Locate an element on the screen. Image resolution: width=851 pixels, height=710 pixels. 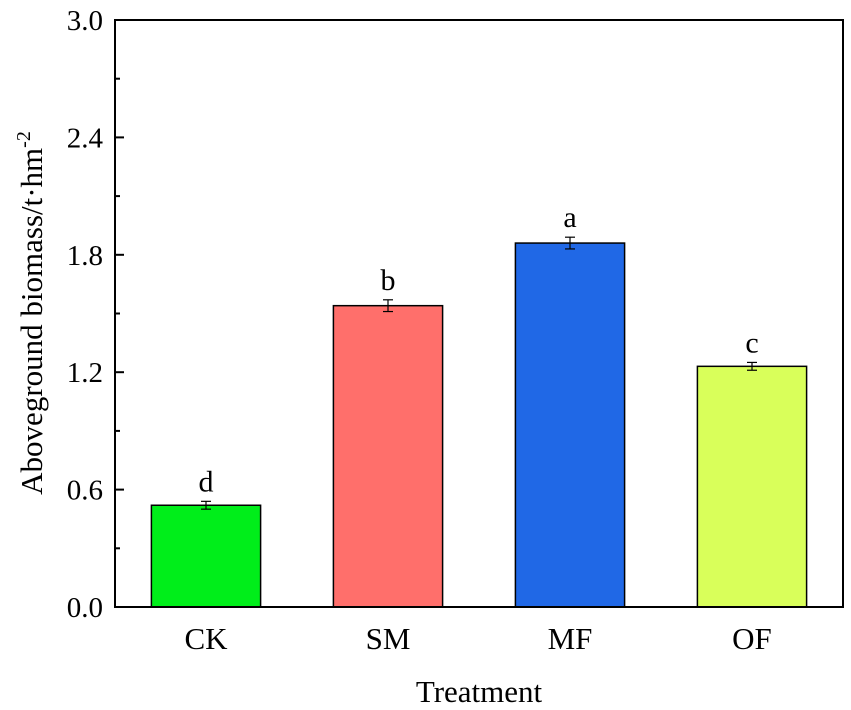
bar-sm is located at coordinates (388, 456).